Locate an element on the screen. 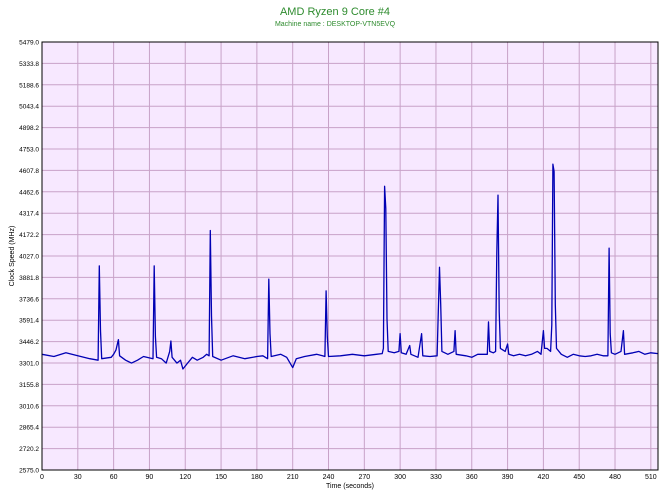 The image size is (670, 502). y-tick-label: 5333.8 is located at coordinates (29, 64).